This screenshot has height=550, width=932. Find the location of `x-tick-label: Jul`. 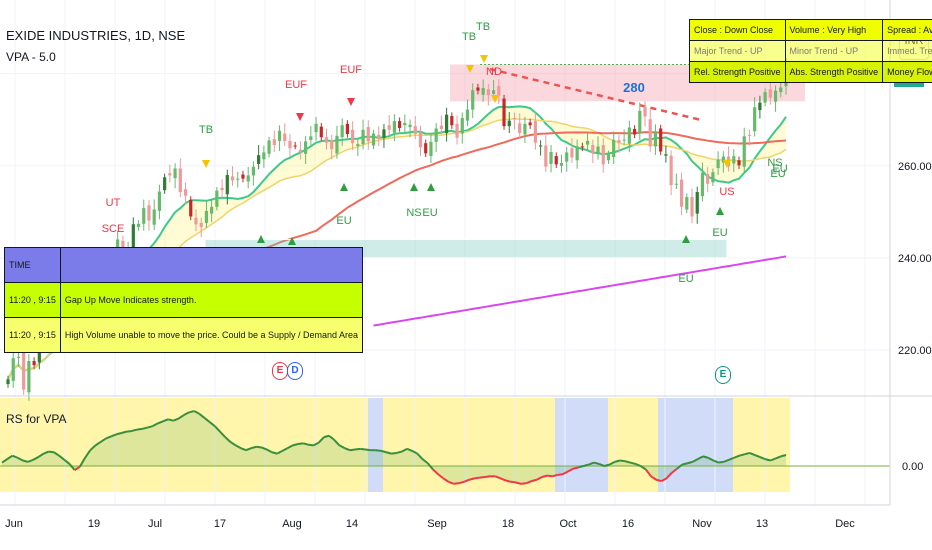

x-tick-label: Jul is located at coordinates (155, 524).